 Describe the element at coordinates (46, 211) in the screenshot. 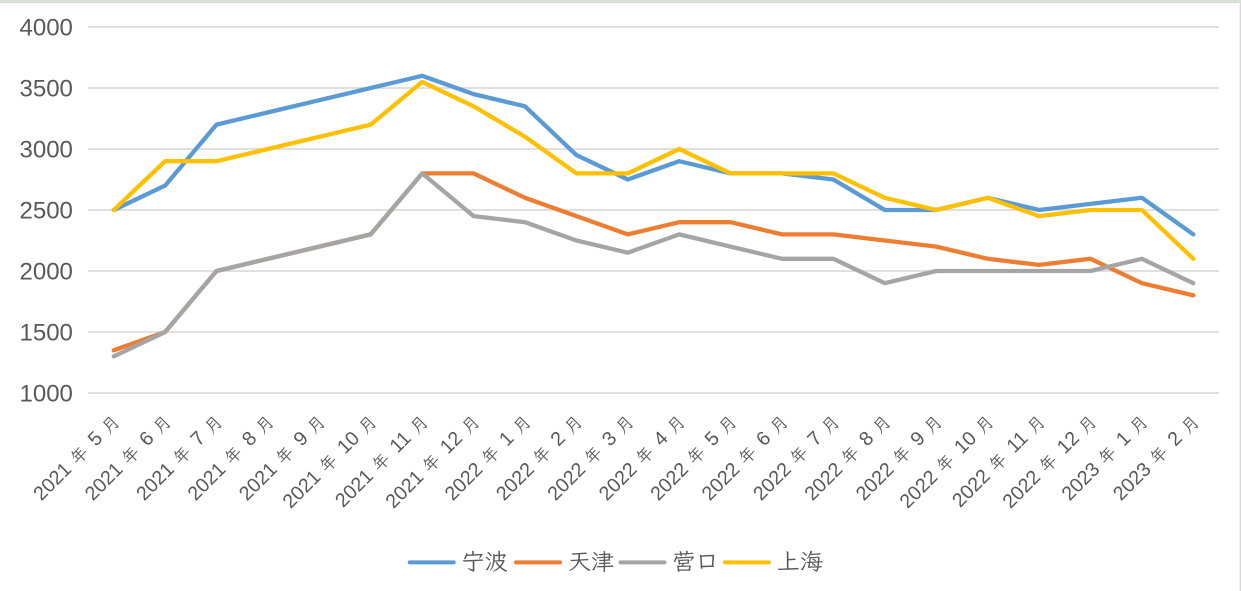

I see `svg-text: 2500` at that location.